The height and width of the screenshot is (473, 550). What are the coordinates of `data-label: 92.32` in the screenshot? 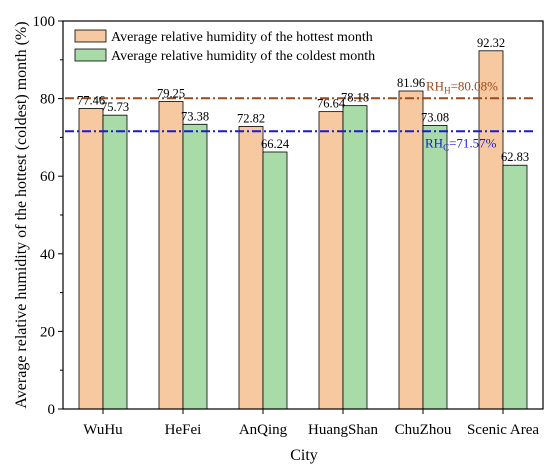 It's located at (491, 43).